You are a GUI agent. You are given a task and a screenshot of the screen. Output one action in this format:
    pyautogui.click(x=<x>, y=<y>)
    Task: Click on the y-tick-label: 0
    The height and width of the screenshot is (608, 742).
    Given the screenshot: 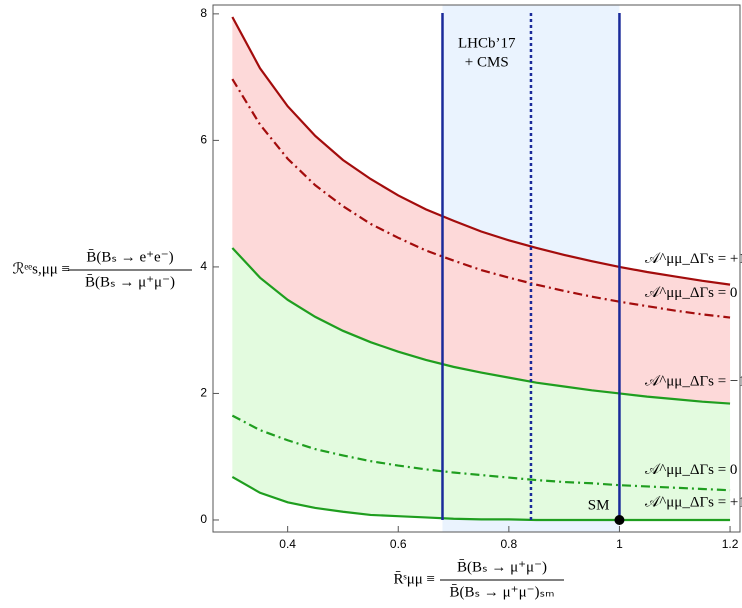 What is the action you would take?
    pyautogui.click(x=203, y=519)
    